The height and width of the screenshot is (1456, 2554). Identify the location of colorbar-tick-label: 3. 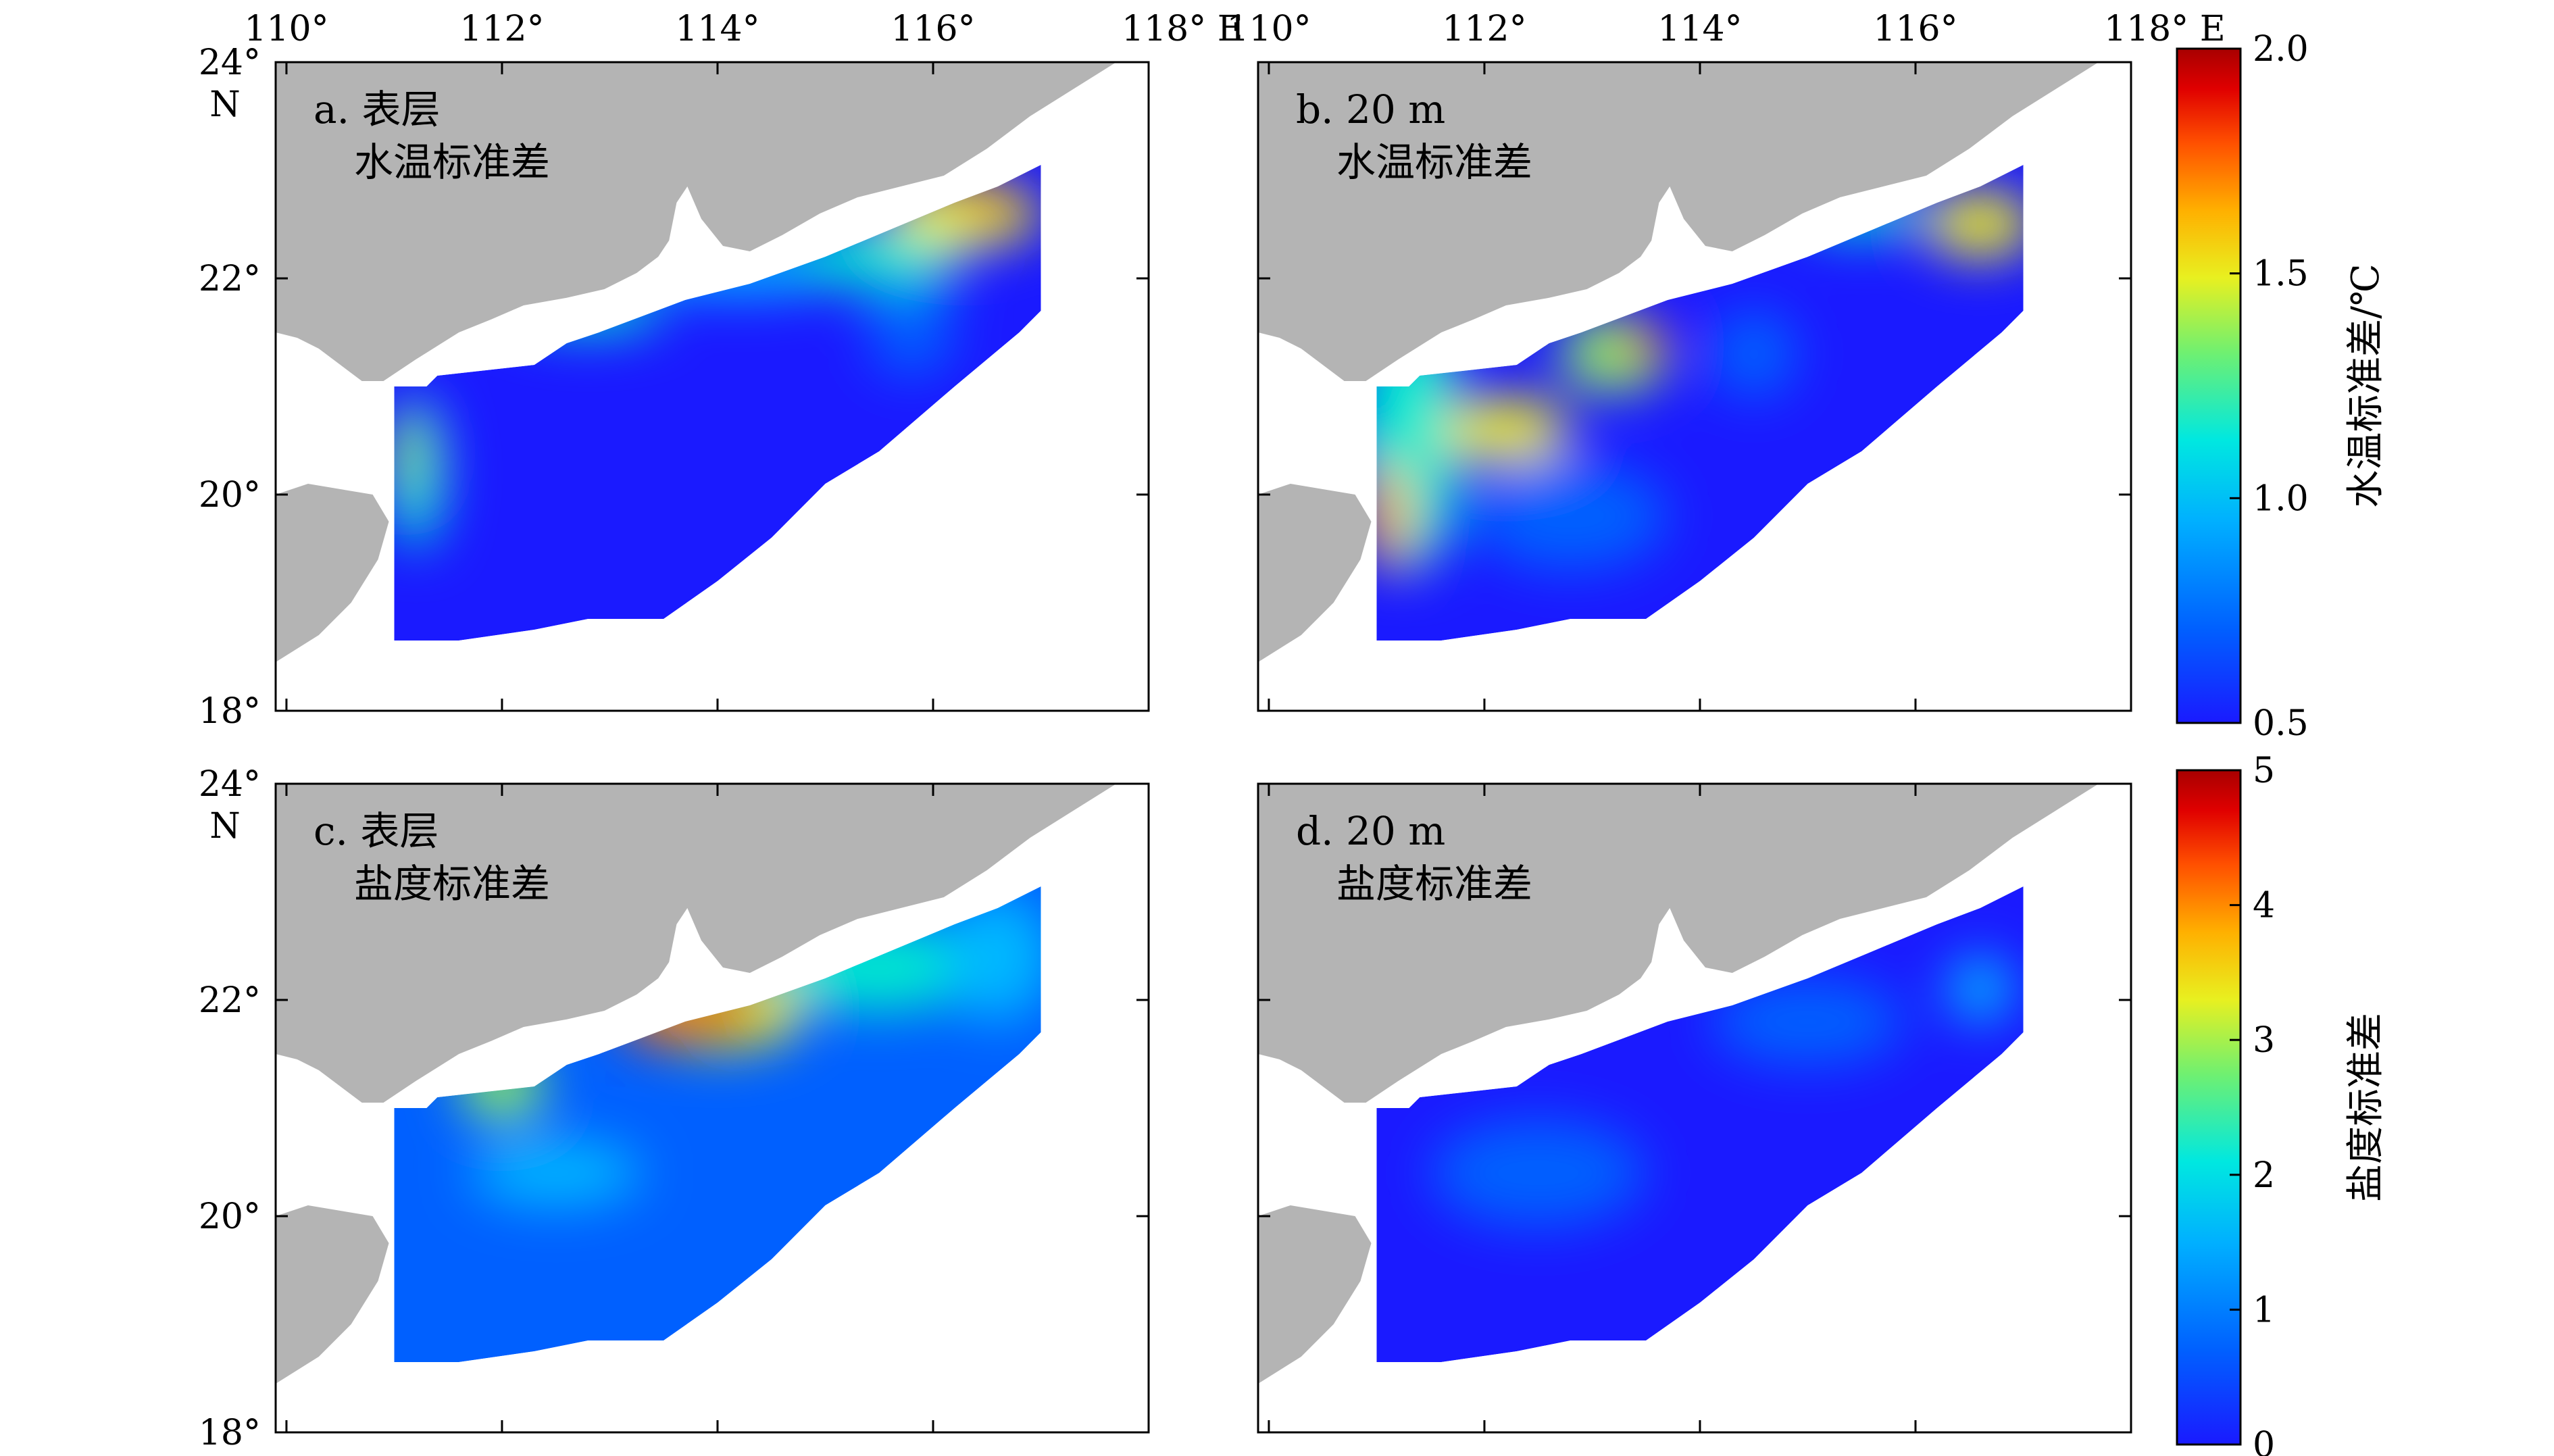
(2264, 1040).